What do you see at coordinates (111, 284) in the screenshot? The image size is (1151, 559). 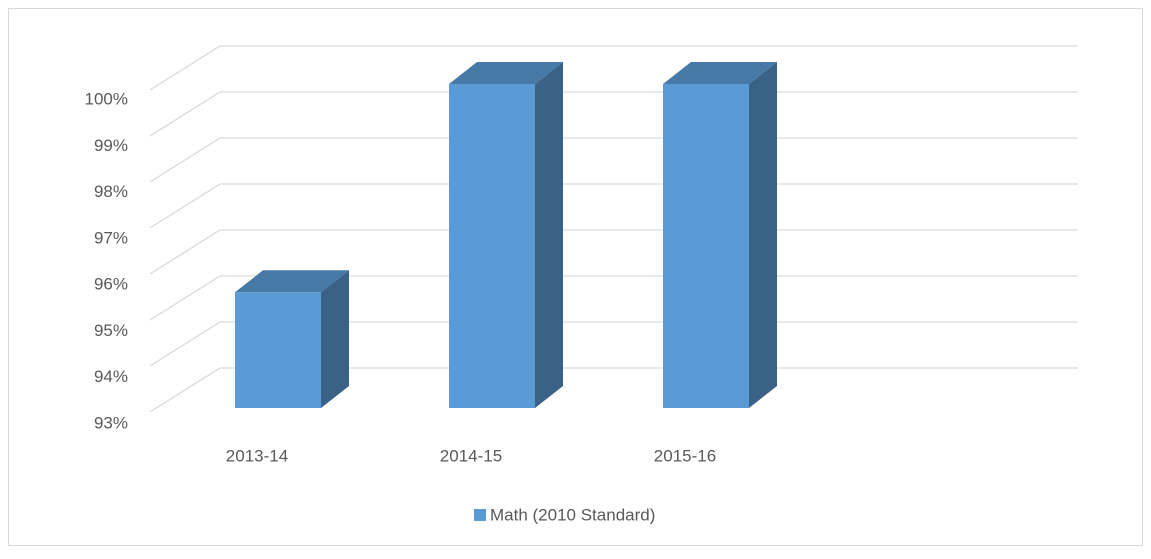 I see `y-tick-label: 96%` at bounding box center [111, 284].